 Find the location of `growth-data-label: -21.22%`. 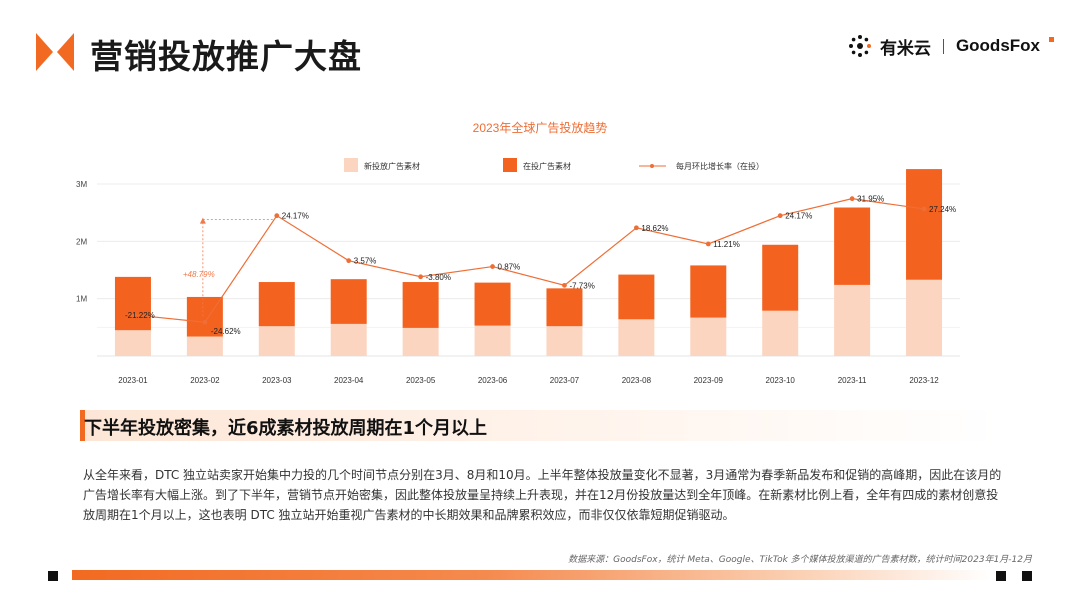

growth-data-label: -21.22% is located at coordinates (140, 315).